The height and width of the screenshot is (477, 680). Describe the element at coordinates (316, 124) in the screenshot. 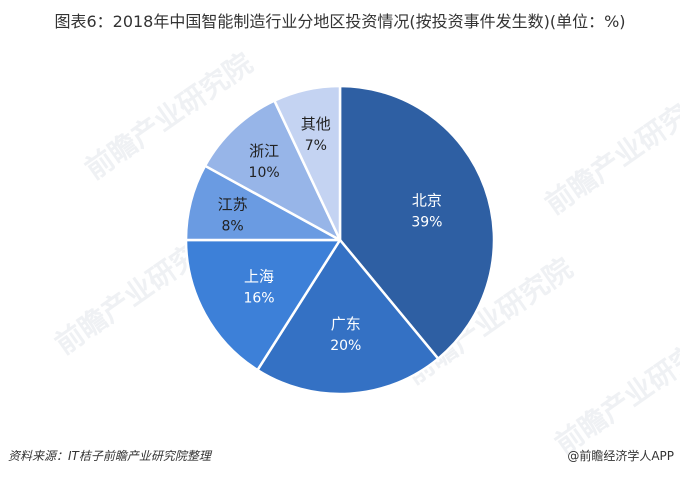

I see `slice-label: 其他` at that location.